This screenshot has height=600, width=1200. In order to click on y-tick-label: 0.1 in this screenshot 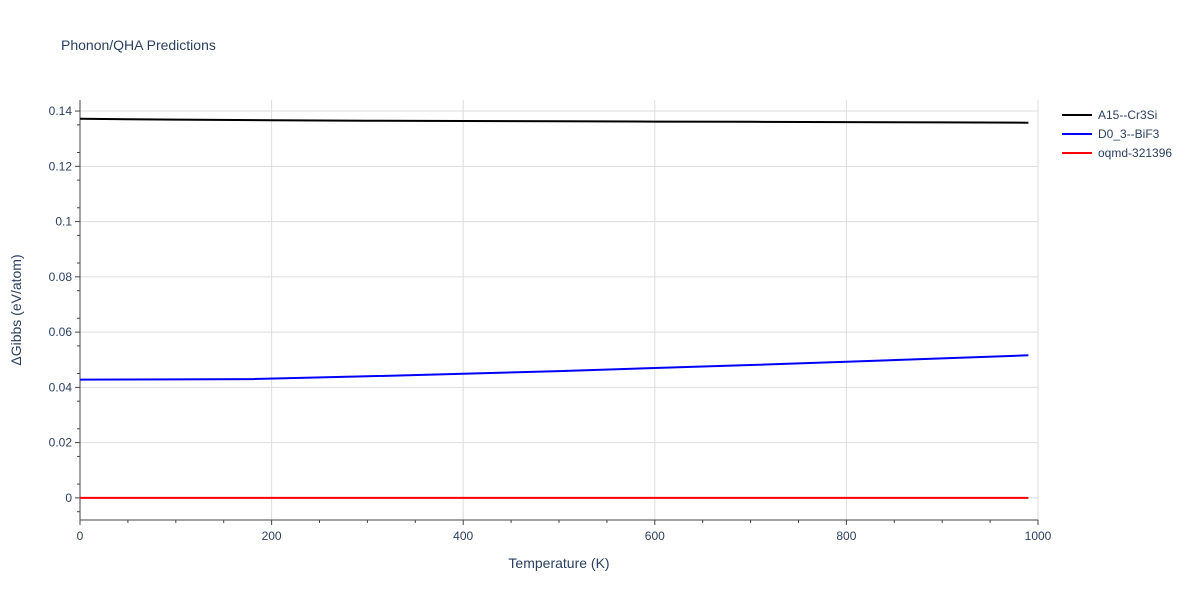, I will do `click(63, 222)`.